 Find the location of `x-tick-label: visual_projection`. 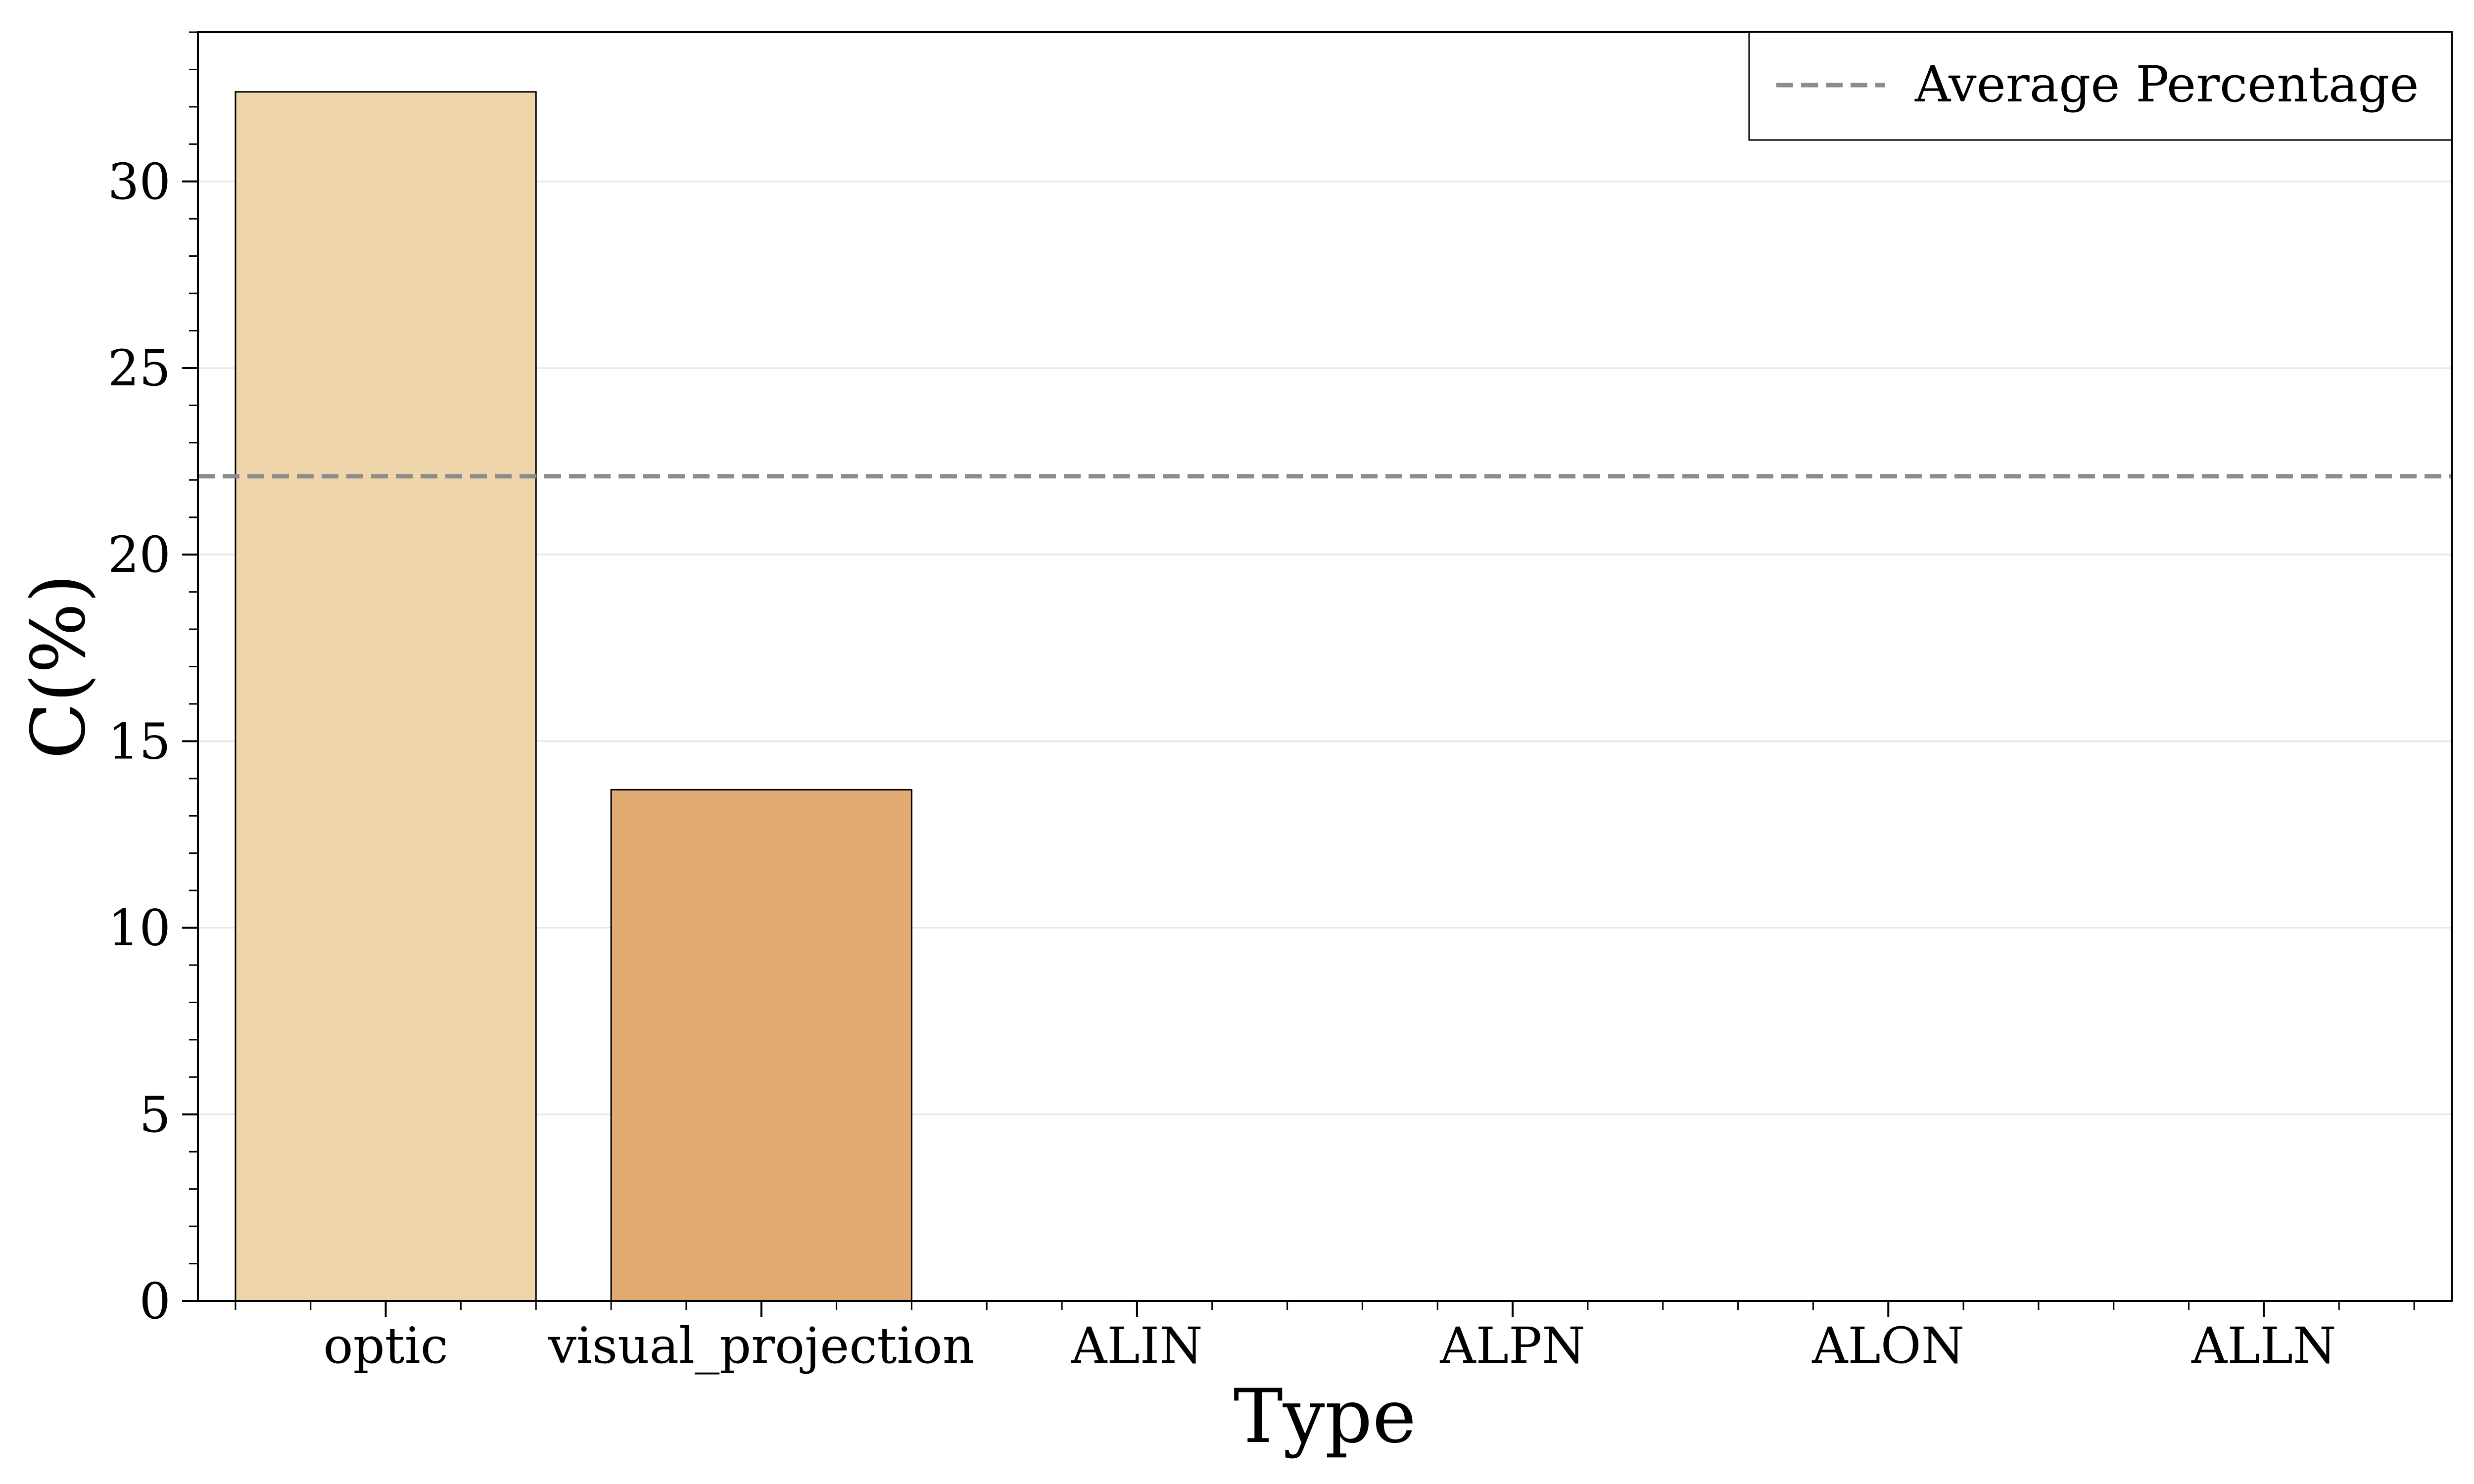

x-tick-label: visual_projection is located at coordinates (761, 1346).